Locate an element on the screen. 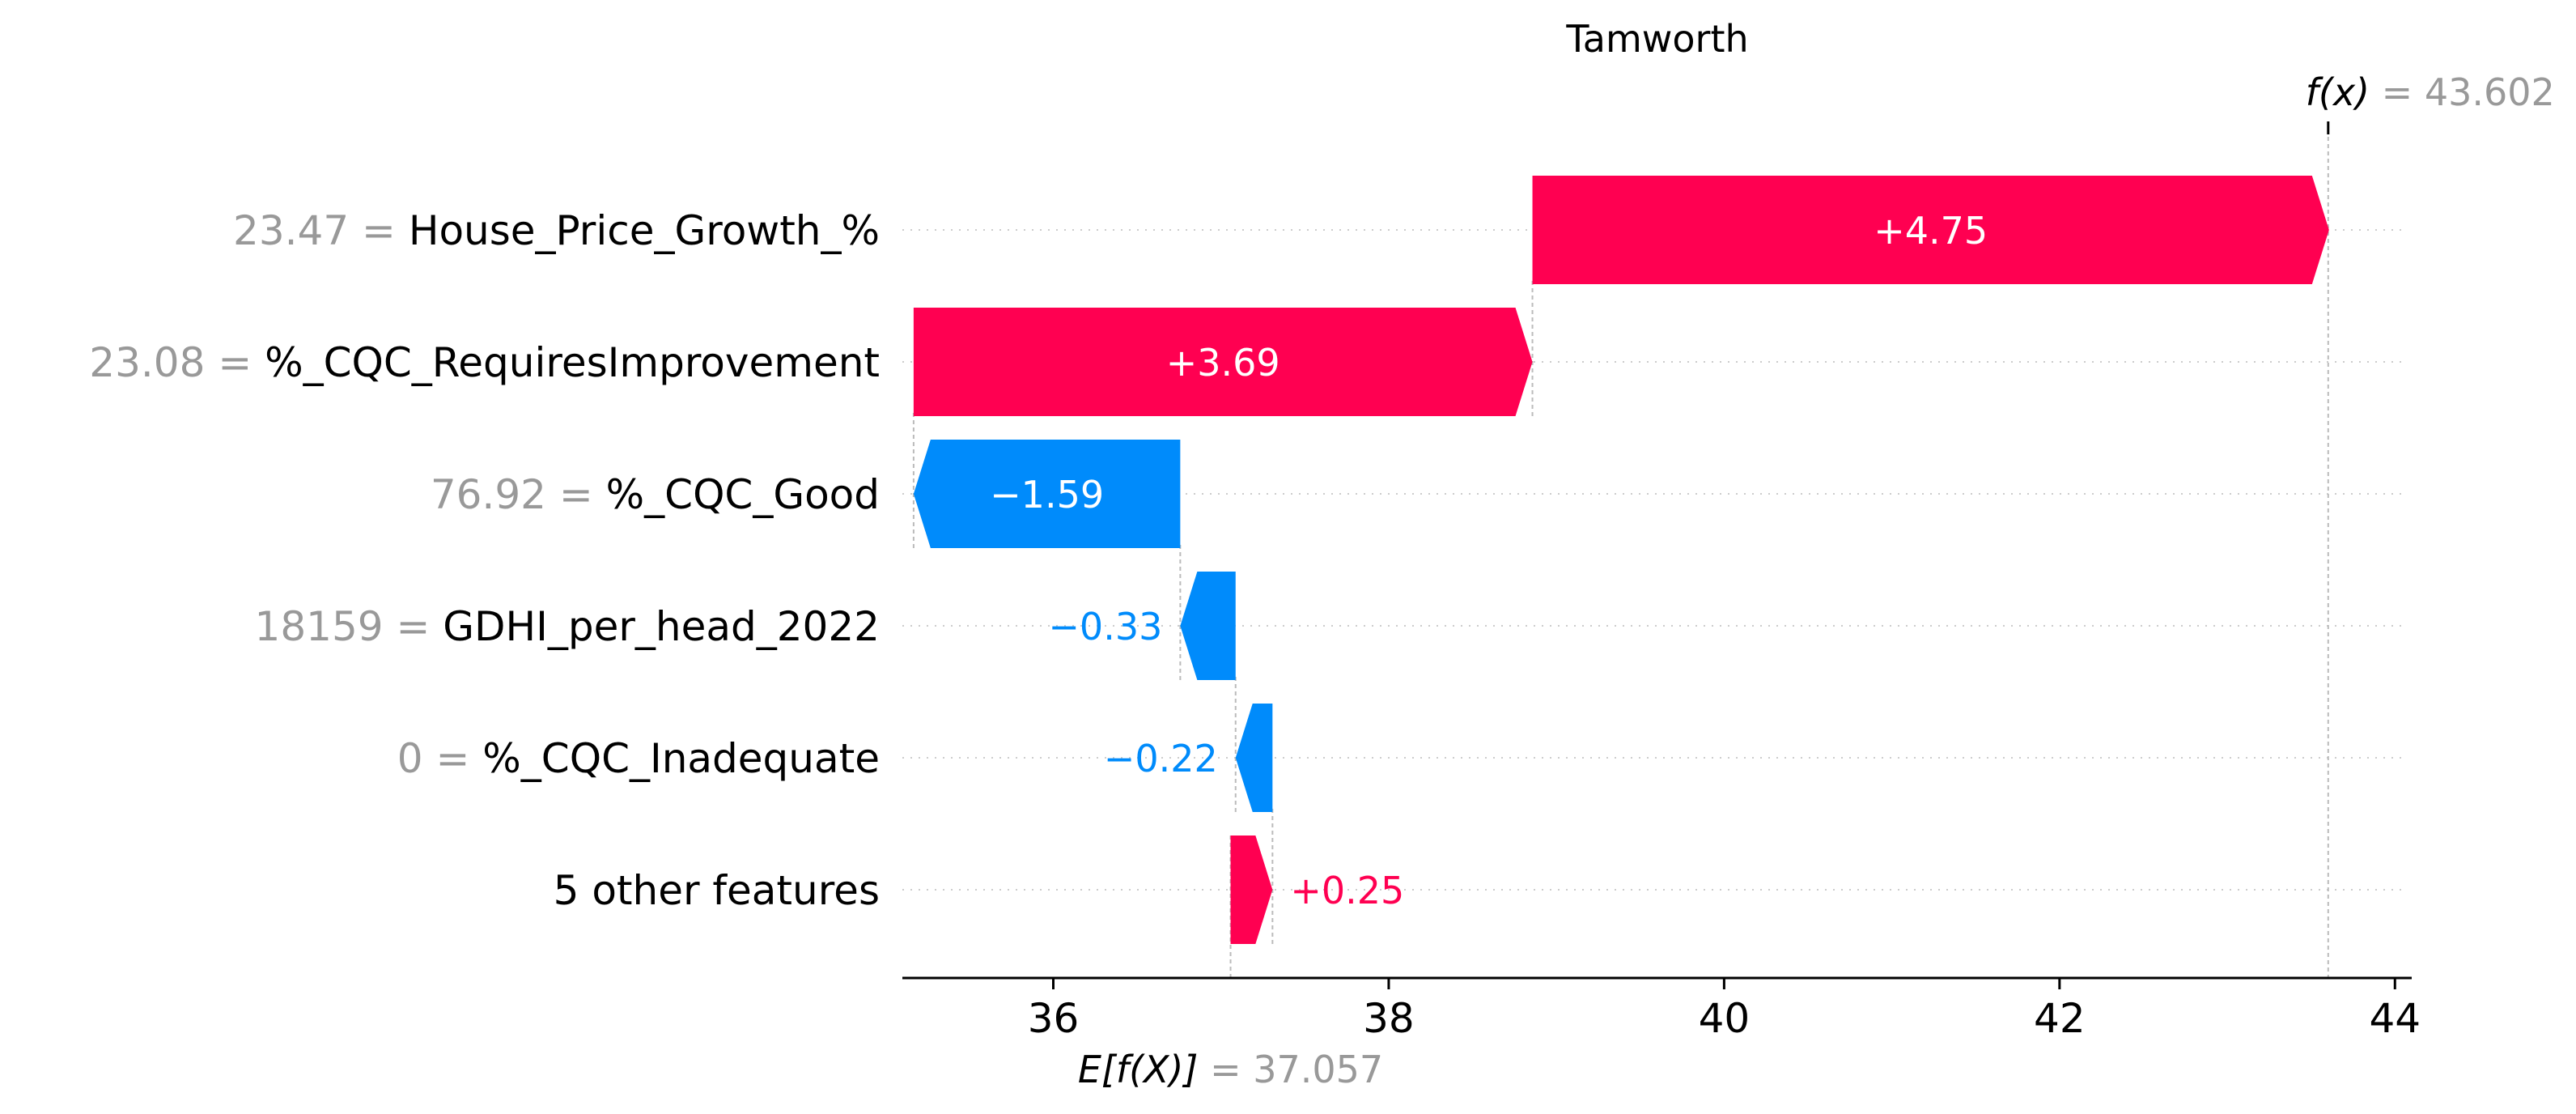 The width and height of the screenshot is (2576, 1114). output-value-label: f(x) = 43.602 is located at coordinates (2430, 92).